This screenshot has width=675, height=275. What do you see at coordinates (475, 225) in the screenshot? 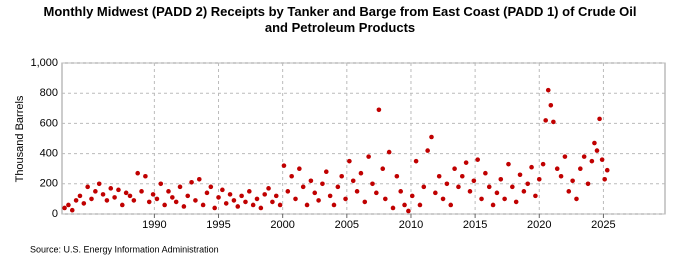
I see `x-tick-label: 2015` at bounding box center [475, 225].